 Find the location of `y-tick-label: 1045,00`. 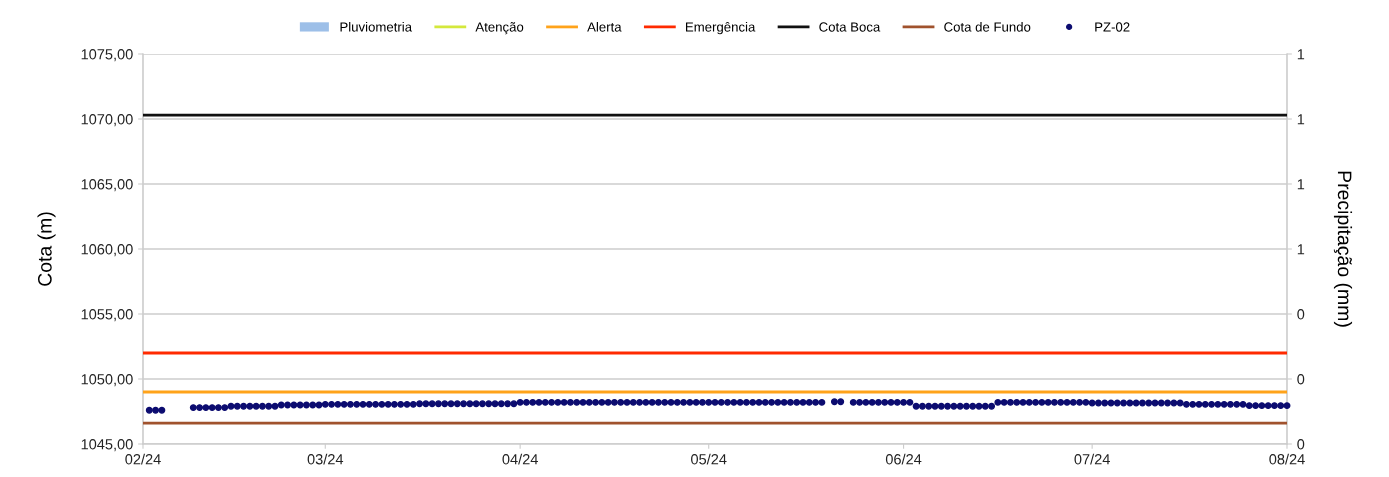

y-tick-label: 1045,00 is located at coordinates (107, 445).